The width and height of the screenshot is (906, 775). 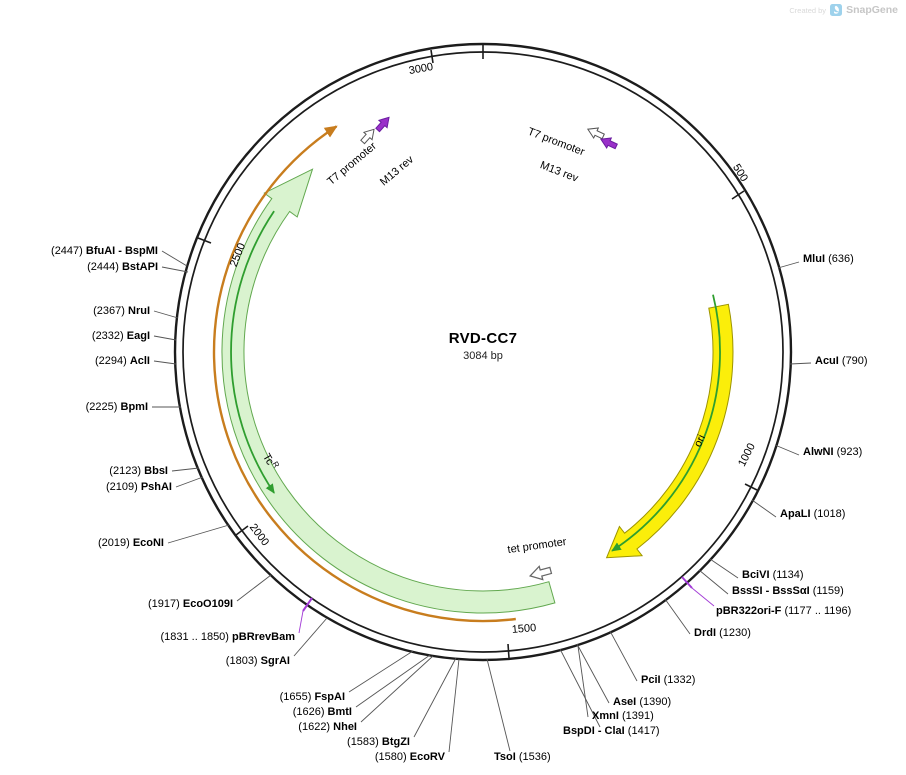 I want to click on enzyme-label-acli: (2294) AclI, so click(x=122, y=361).